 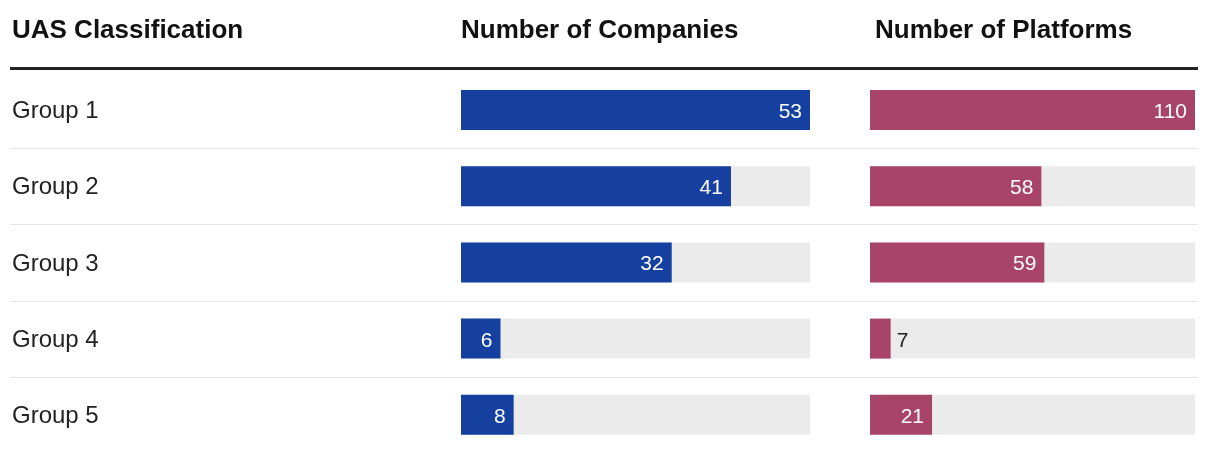 I want to click on y-tick-label: Group 4, so click(x=55, y=338).